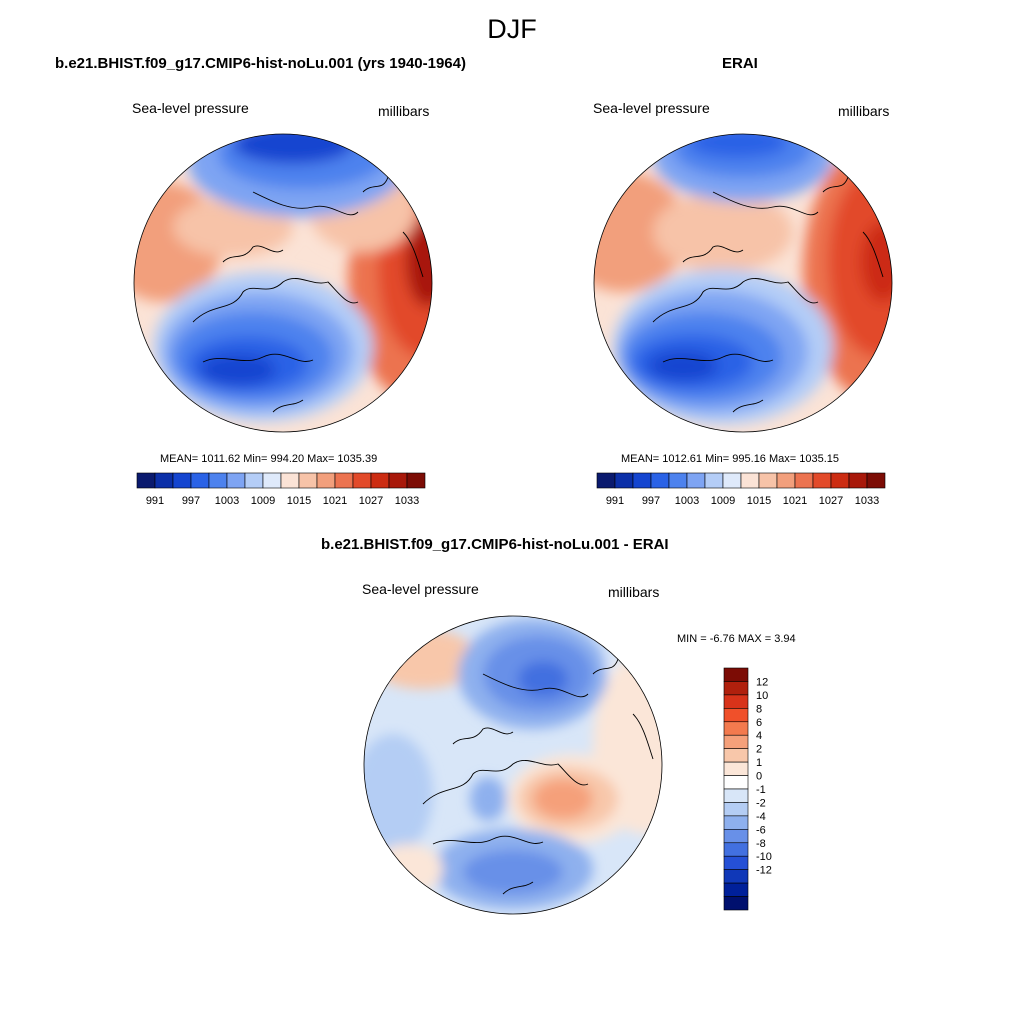 This screenshot has height=1024, width=1024. I want to click on colorbar-tick-label: -10, so click(764, 857).